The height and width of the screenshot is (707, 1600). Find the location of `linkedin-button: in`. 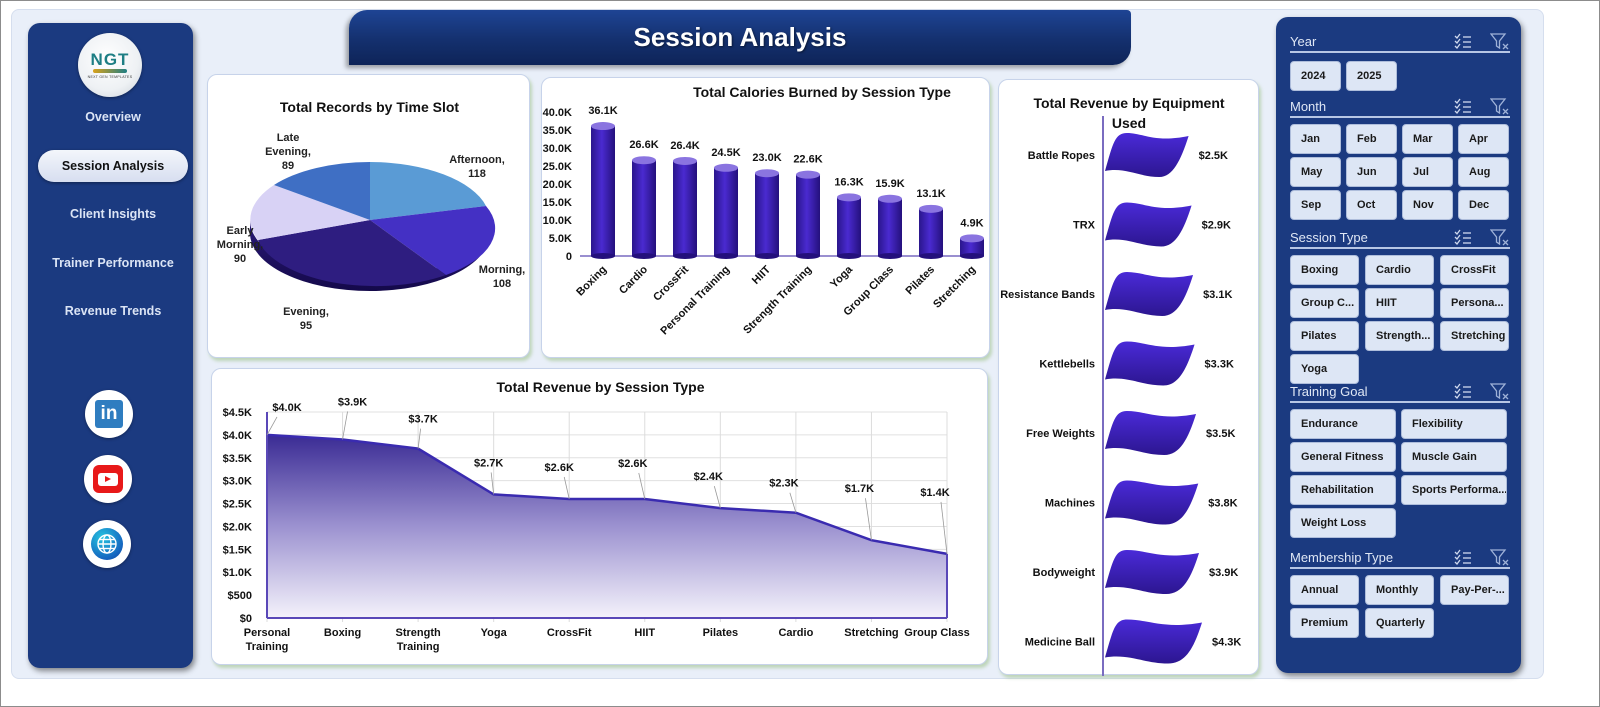

linkedin-button: in is located at coordinates (109, 414).